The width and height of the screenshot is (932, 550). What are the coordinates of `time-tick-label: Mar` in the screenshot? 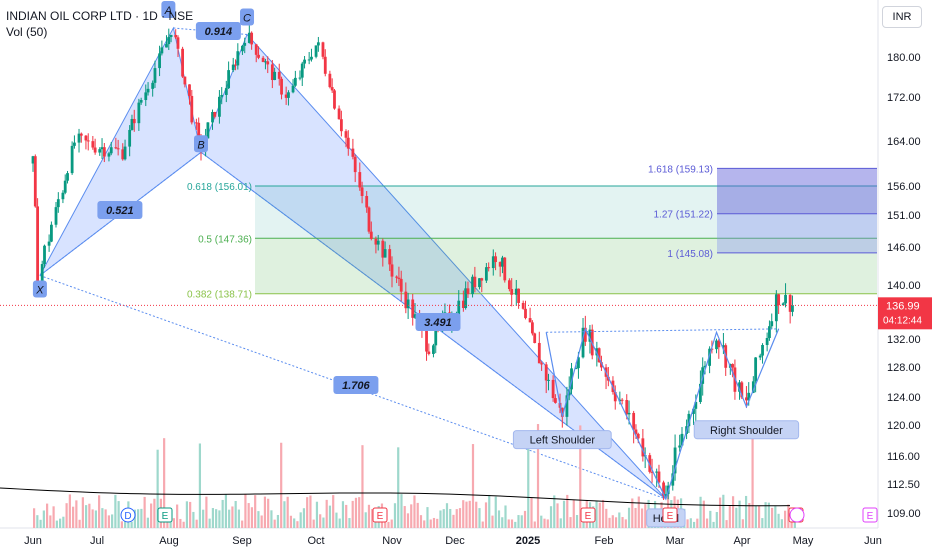 It's located at (675, 541).